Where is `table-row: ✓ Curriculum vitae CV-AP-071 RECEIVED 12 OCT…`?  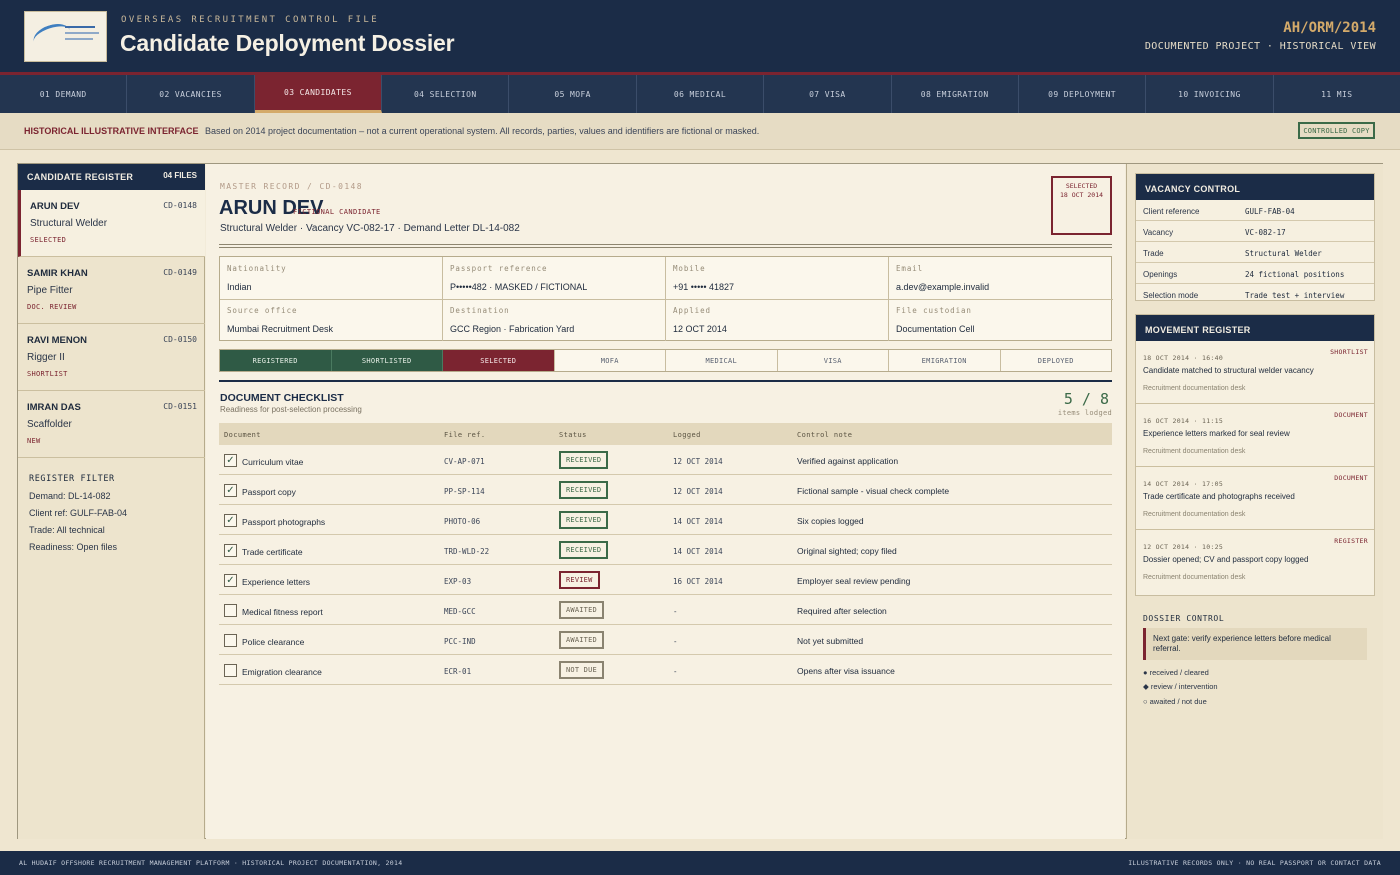 table-row: ✓ Curriculum vitae CV-AP-071 RECEIVED 12 OCT… is located at coordinates (665, 460).